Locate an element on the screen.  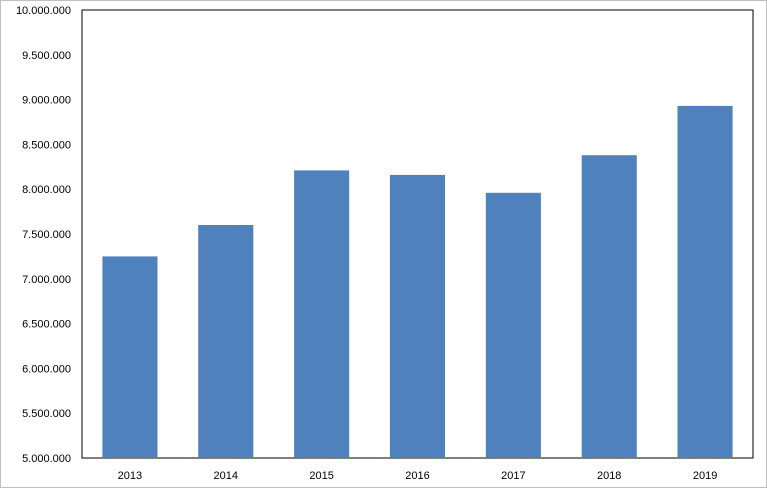
bar-2019 is located at coordinates (705, 282).